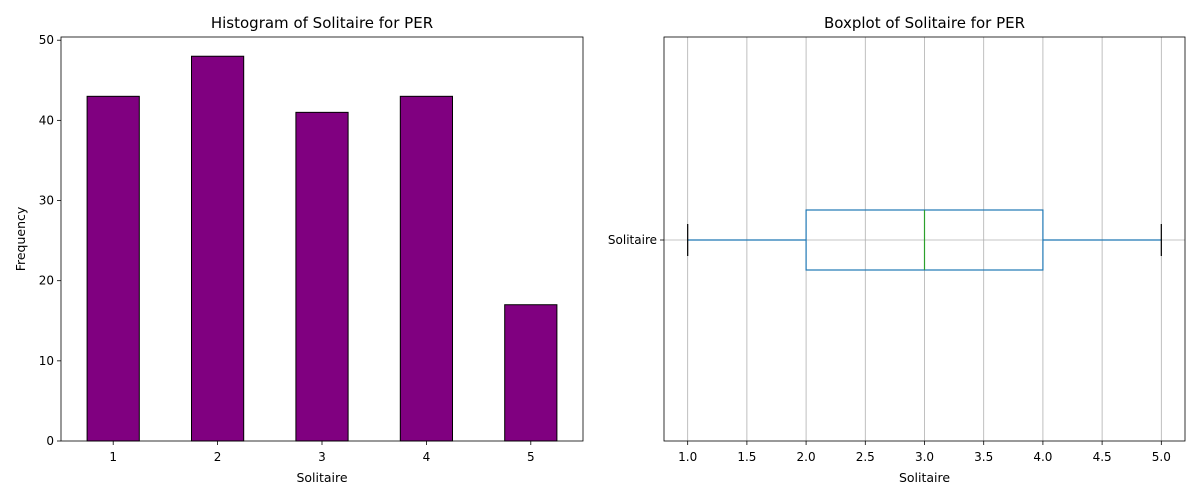 Image resolution: width=1200 pixels, height=500 pixels. What do you see at coordinates (218, 457) in the screenshot?
I see `x-tick-label: 2` at bounding box center [218, 457].